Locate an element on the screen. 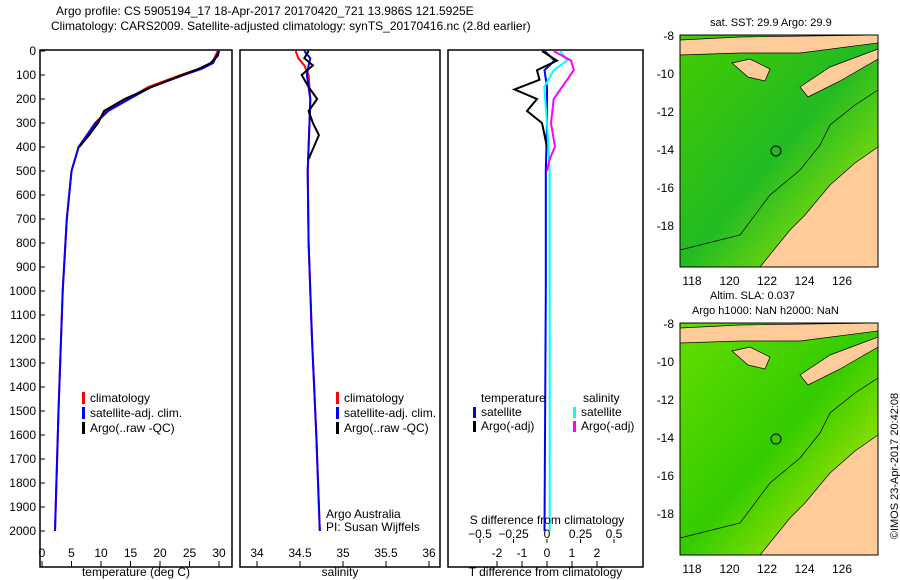  annotation-line-2: PI: Susan Wijffels is located at coordinates (373, 527).